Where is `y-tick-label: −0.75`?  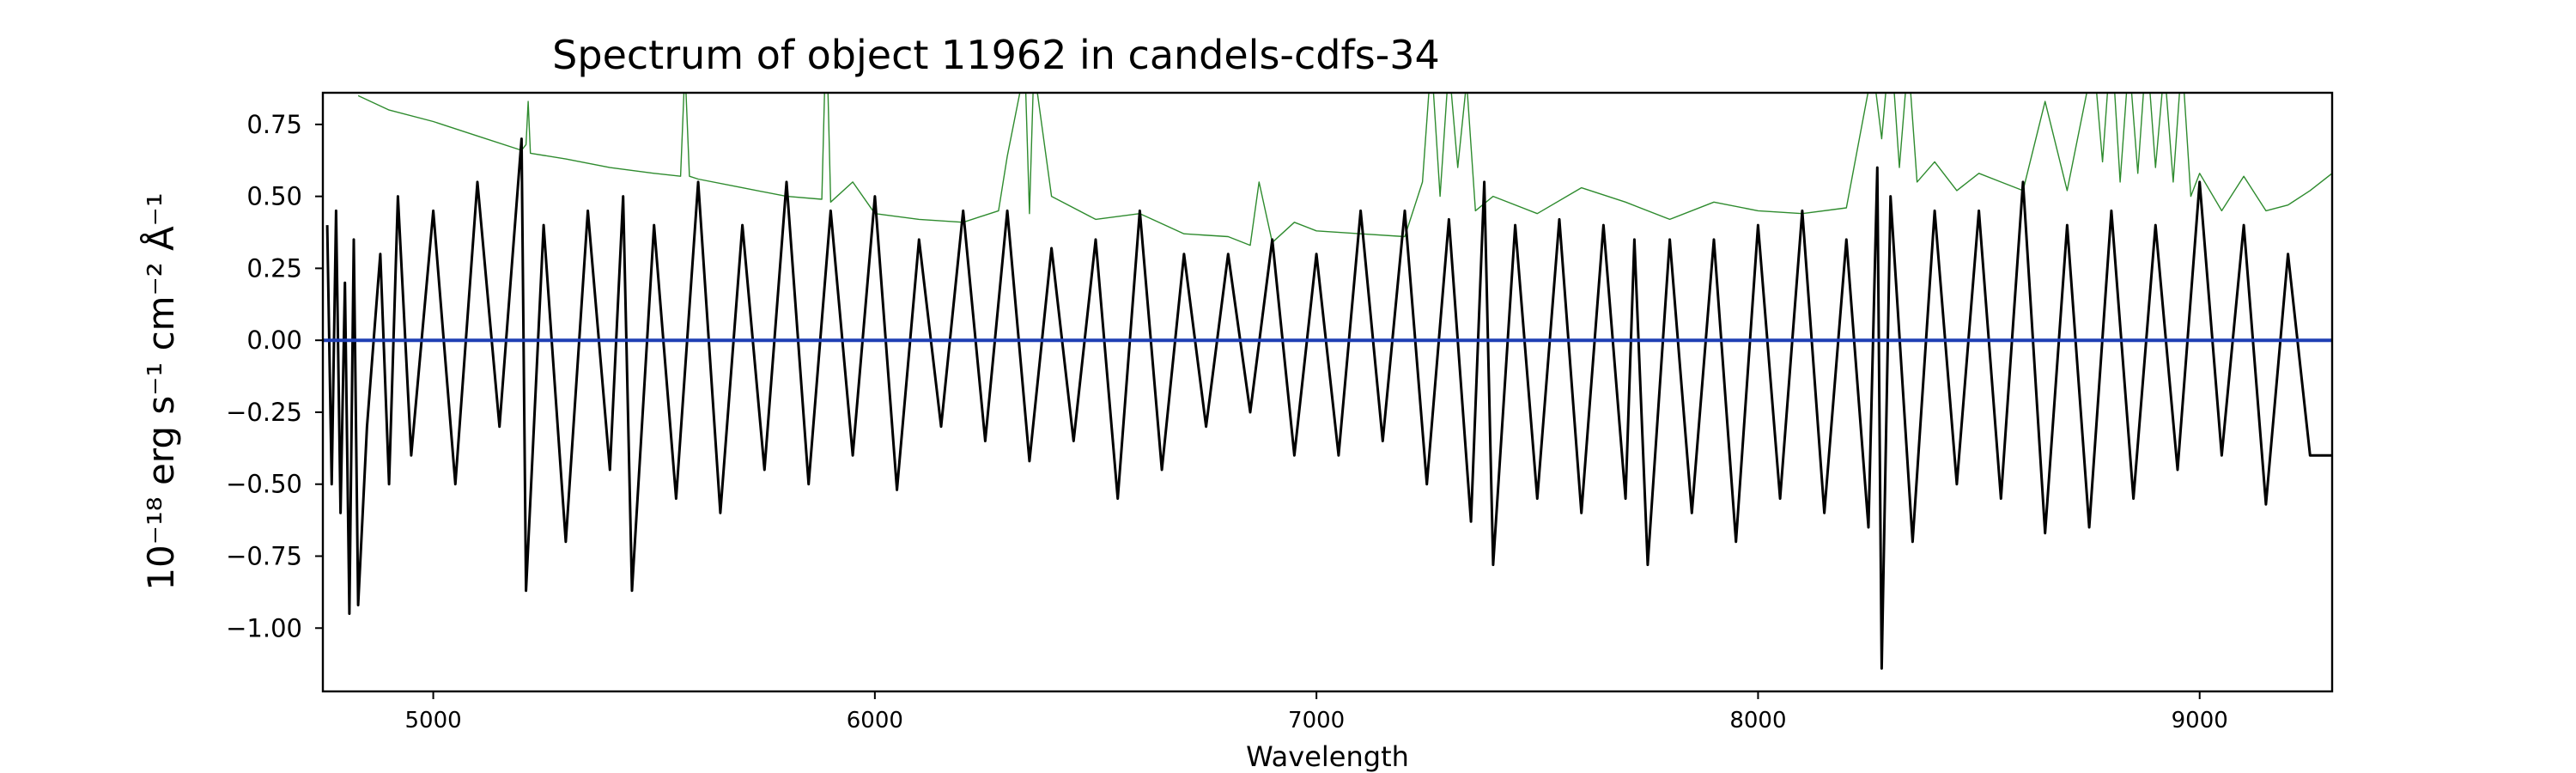
y-tick-label: −0.75 is located at coordinates (264, 556).